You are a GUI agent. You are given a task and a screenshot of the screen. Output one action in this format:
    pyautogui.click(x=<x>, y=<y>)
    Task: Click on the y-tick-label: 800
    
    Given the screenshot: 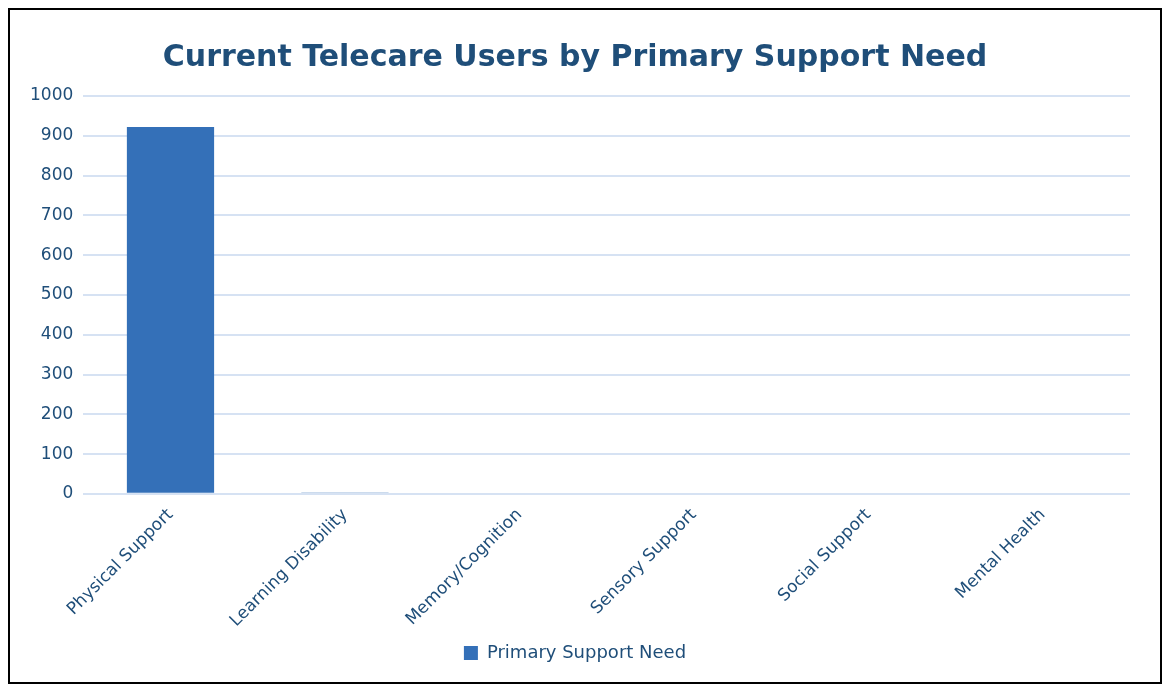 What is the action you would take?
    pyautogui.click(x=57, y=174)
    